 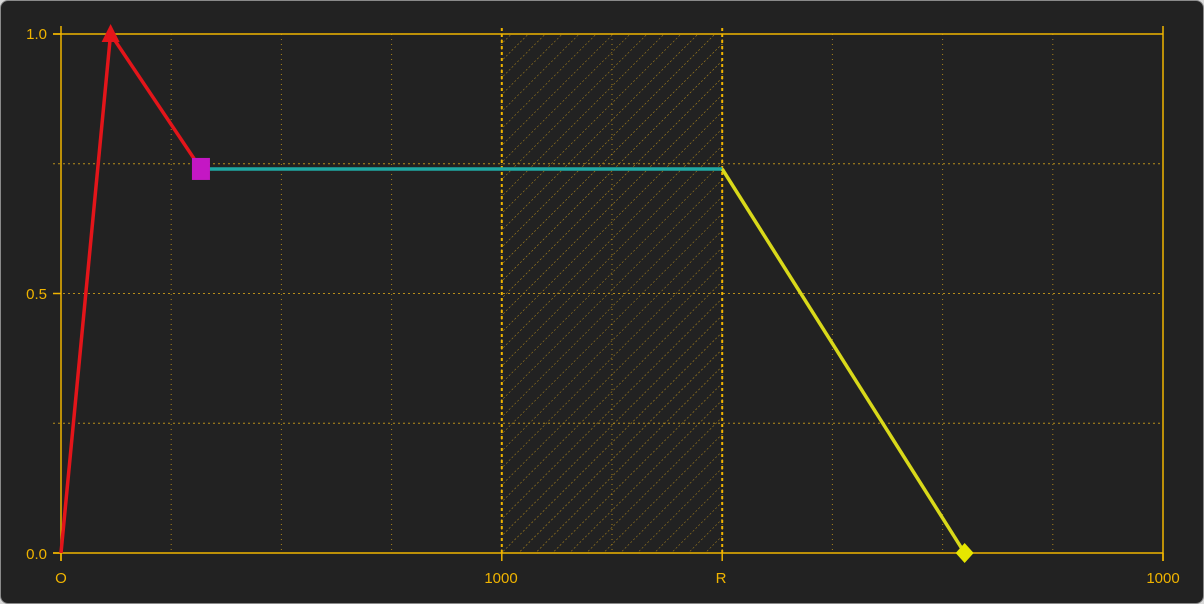 I want to click on y-tick-label-1: 0.5, so click(x=36, y=294).